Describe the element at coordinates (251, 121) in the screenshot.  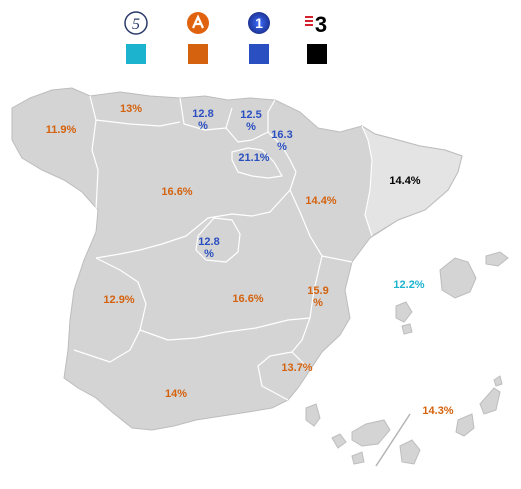
I see `label-pais-vasco: 12.5 %` at that location.